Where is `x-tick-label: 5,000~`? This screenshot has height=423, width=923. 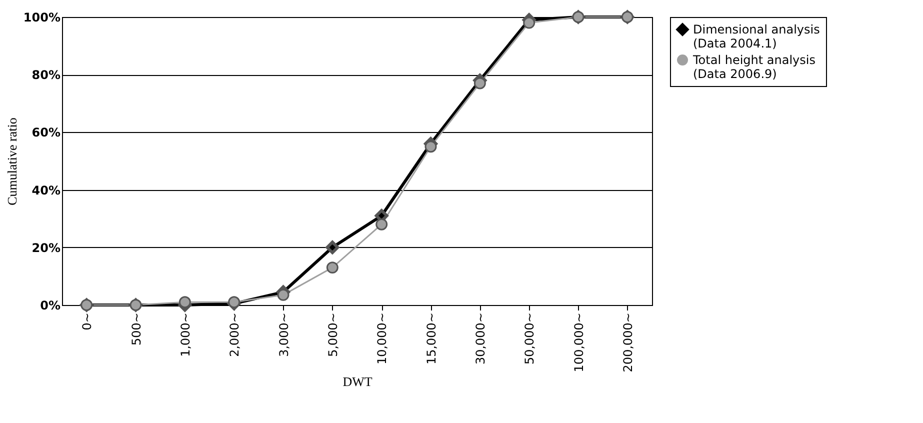 x-tick-label: 5,000~ is located at coordinates (333, 334).